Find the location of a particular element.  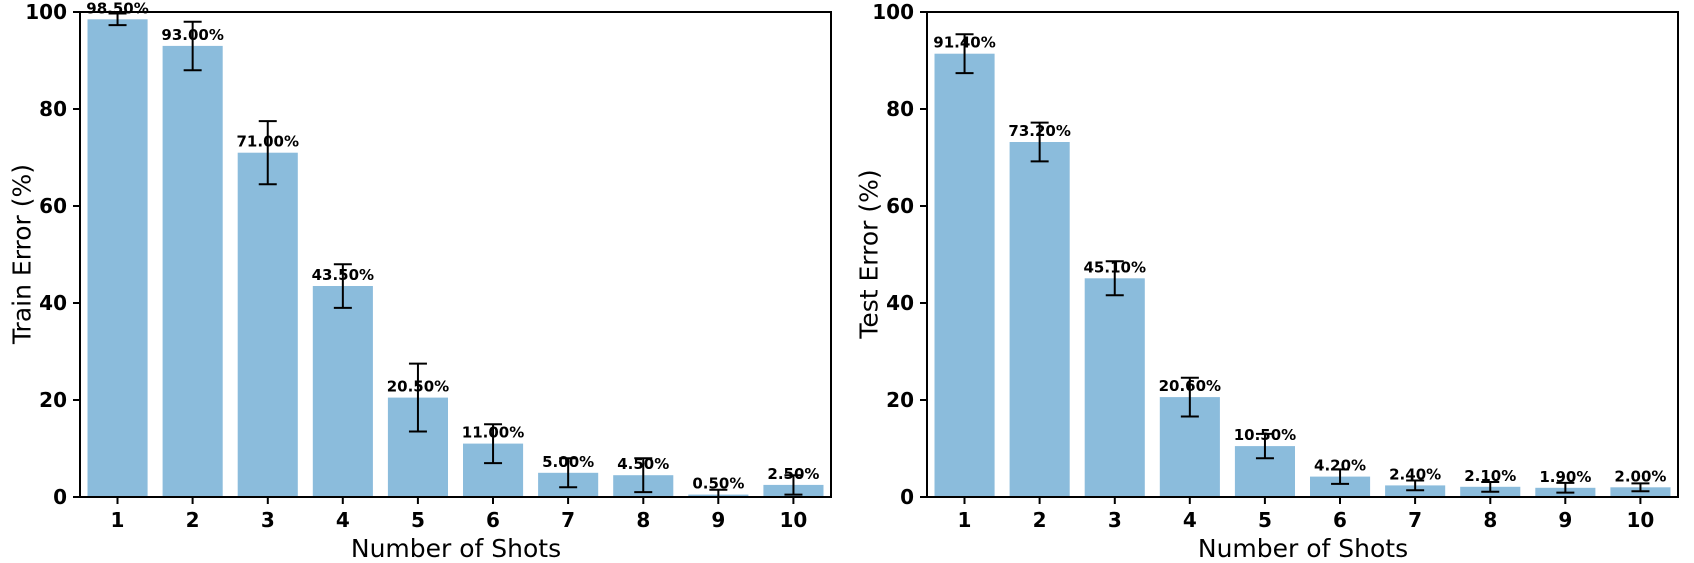

value-label: 73.20% is located at coordinates (1039, 131).